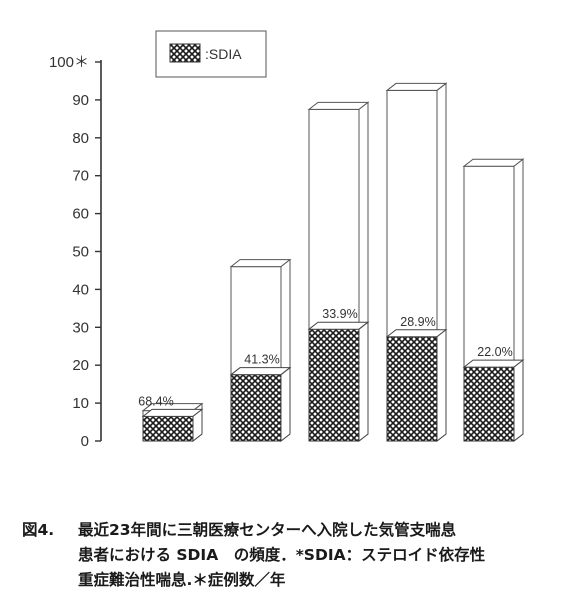 The height and width of the screenshot is (606, 580). What do you see at coordinates (69, 62) in the screenshot?
I see `y-tick-label: 100＊` at bounding box center [69, 62].